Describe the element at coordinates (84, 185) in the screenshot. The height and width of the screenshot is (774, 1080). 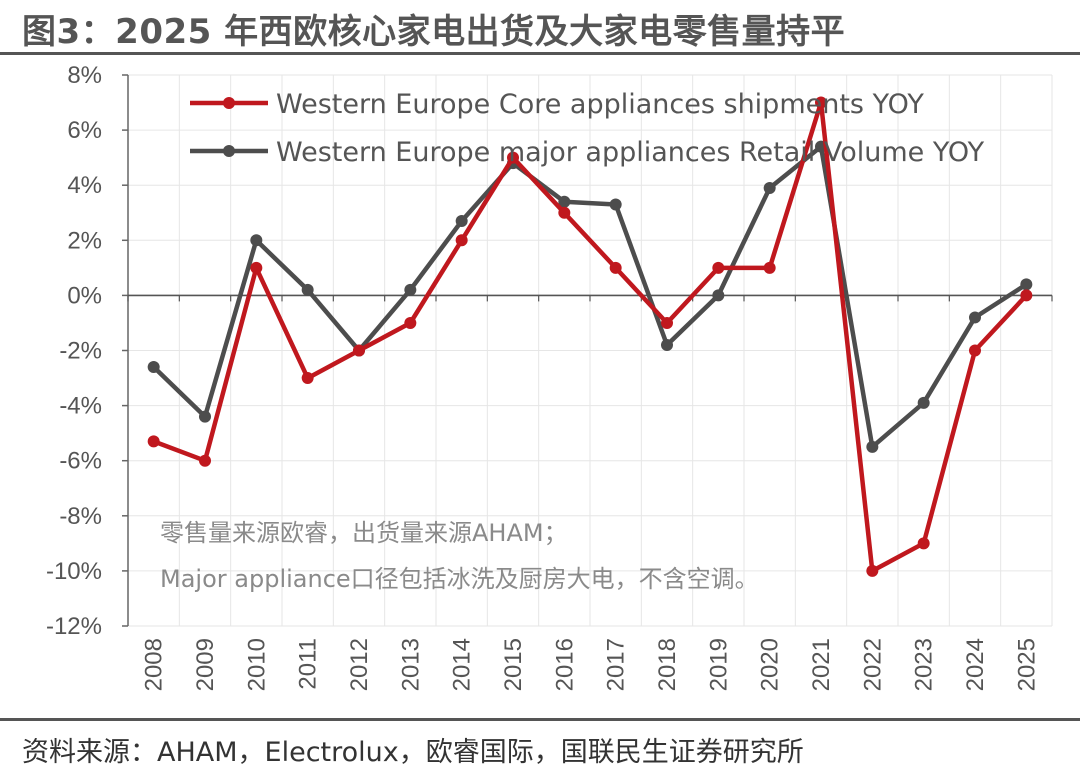
I see `y-tick-label: 4%` at that location.